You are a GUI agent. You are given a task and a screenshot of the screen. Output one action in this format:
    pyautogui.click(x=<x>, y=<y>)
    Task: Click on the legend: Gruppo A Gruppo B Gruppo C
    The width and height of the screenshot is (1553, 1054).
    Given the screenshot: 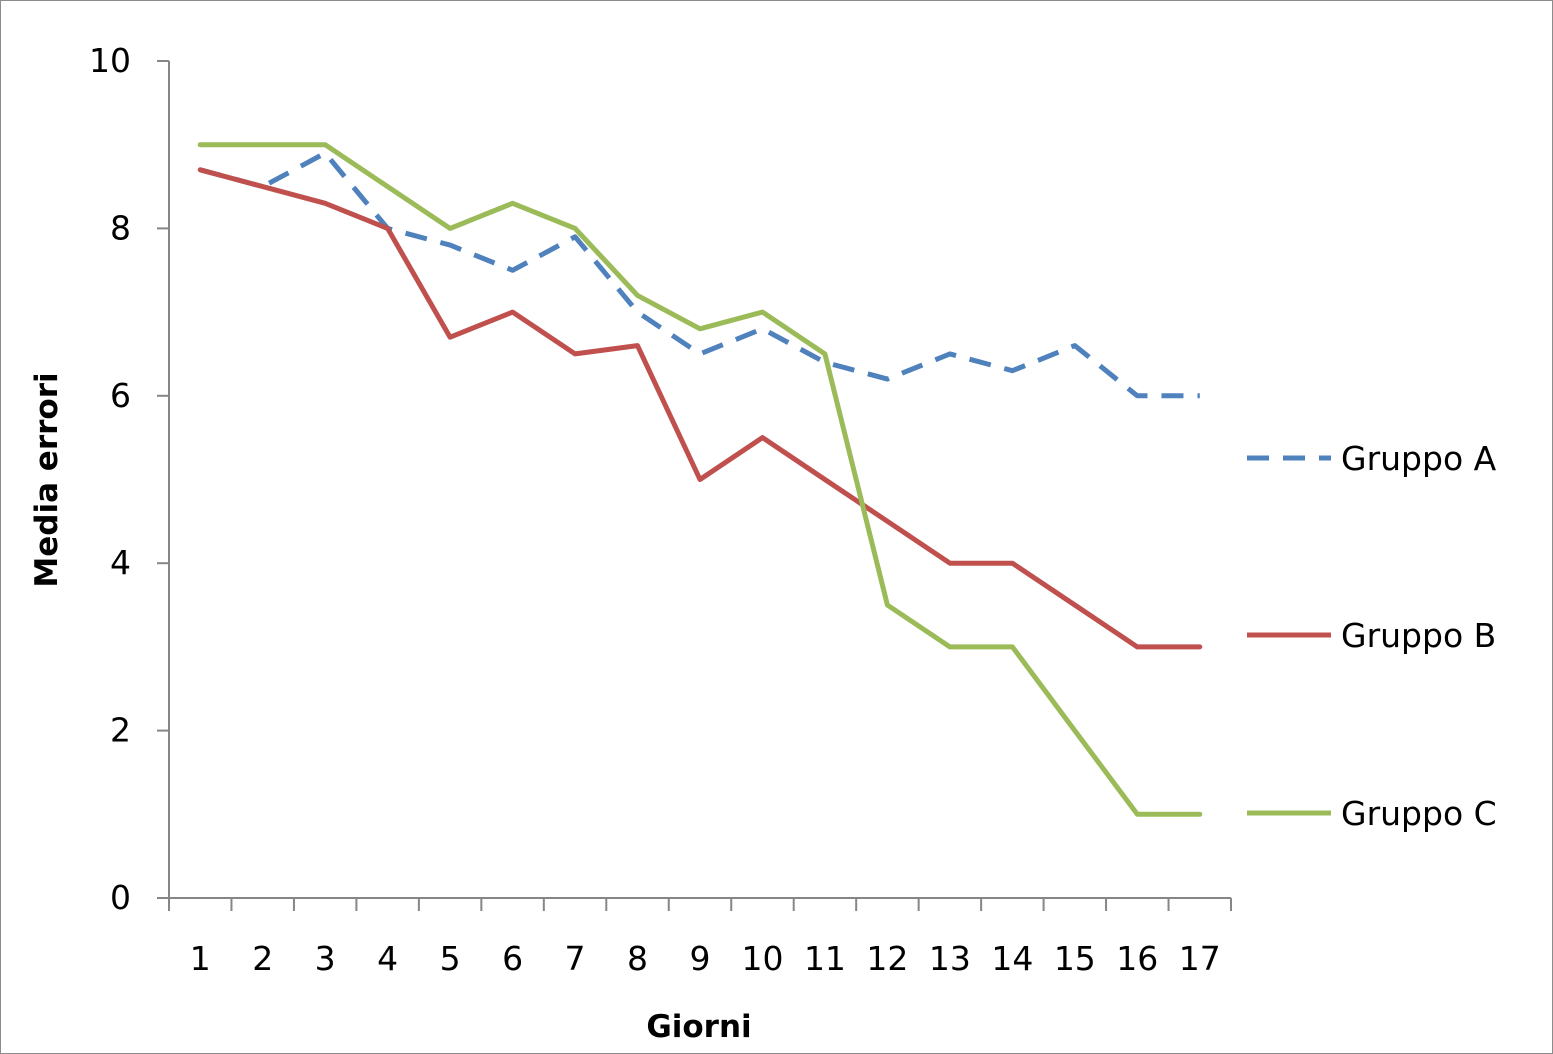 What is the action you would take?
    pyautogui.click(x=1372, y=636)
    